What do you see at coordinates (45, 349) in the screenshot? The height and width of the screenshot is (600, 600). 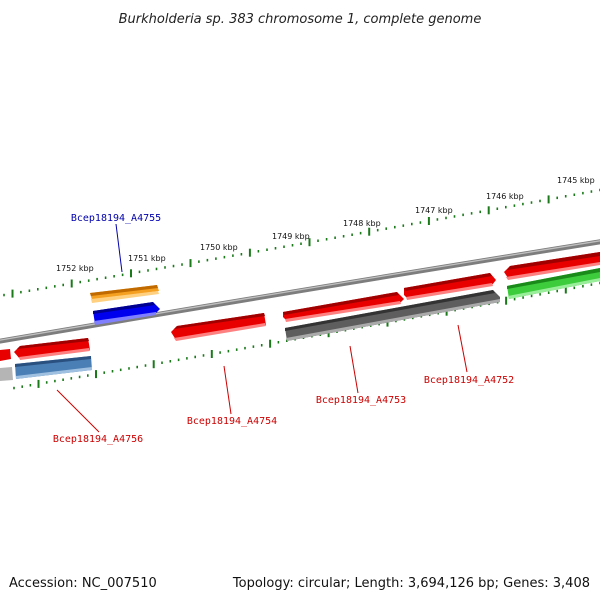 I see `gene-red-left-edge` at bounding box center [45, 349].